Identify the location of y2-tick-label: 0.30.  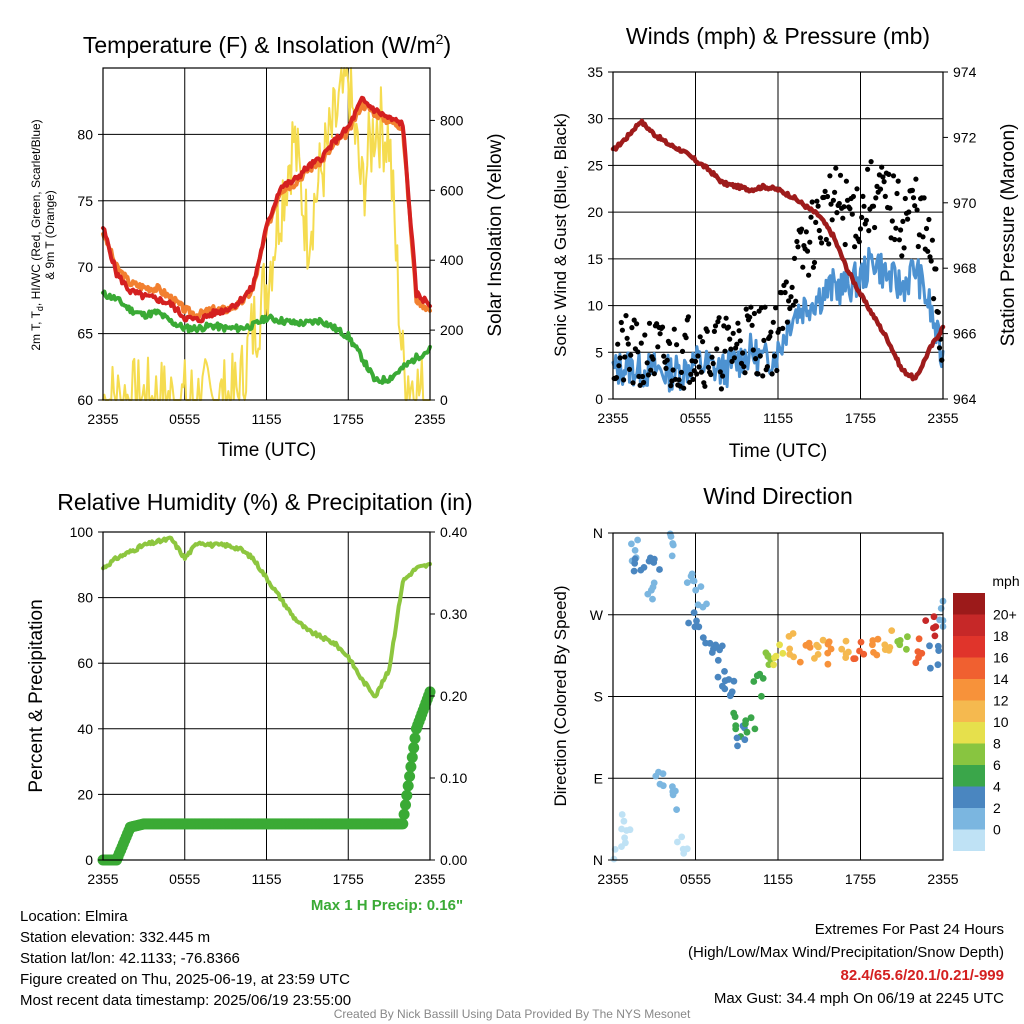
(453, 614).